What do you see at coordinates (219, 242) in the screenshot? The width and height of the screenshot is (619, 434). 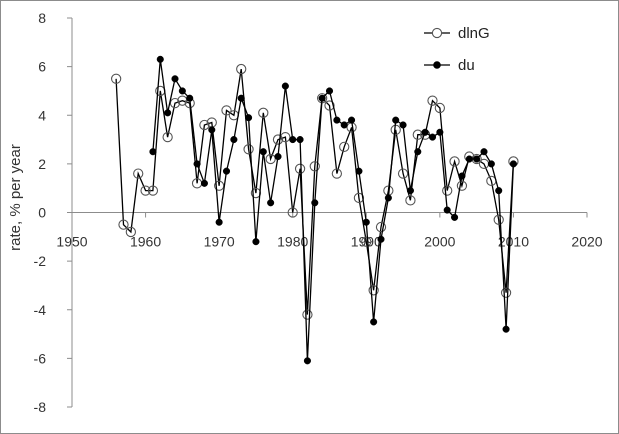 I see `x-tick-label: 1970` at bounding box center [219, 242].